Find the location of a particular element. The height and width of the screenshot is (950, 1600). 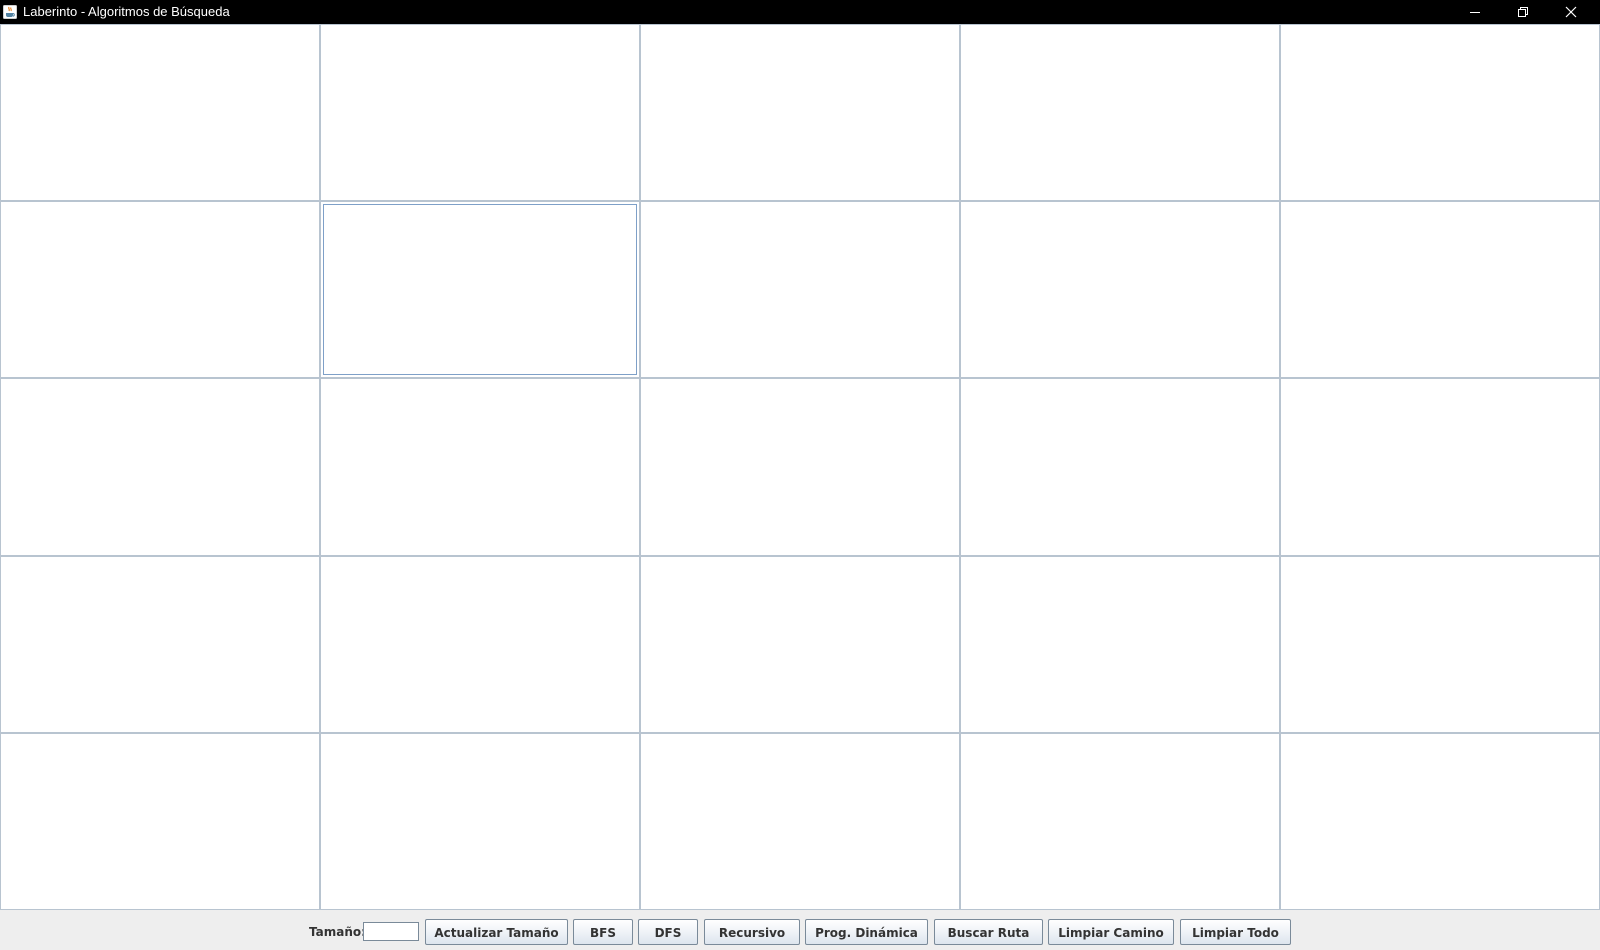

java-cup-icon is located at coordinates (10, 11).